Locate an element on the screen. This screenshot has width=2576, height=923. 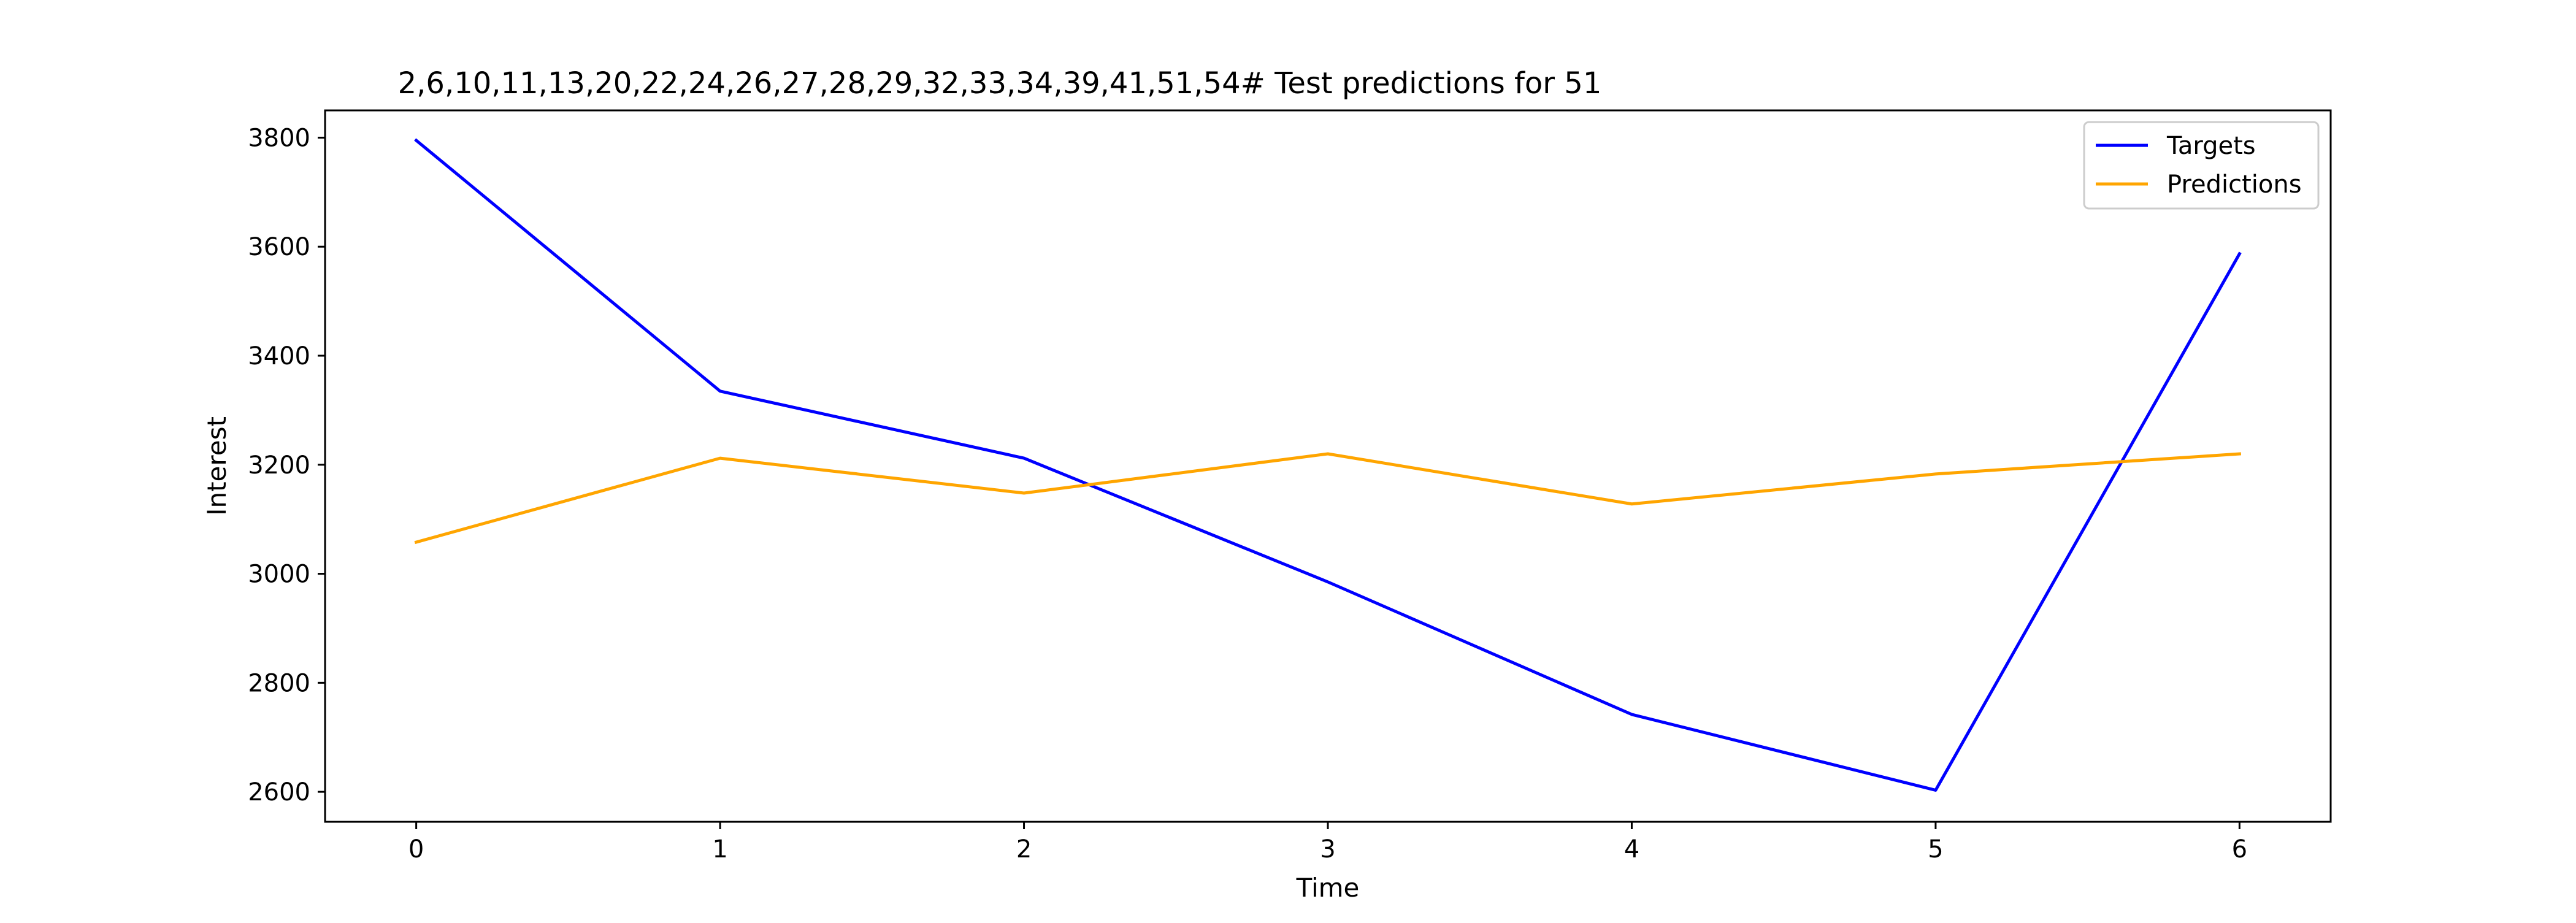
x-tick-label: 0 is located at coordinates (416, 849).